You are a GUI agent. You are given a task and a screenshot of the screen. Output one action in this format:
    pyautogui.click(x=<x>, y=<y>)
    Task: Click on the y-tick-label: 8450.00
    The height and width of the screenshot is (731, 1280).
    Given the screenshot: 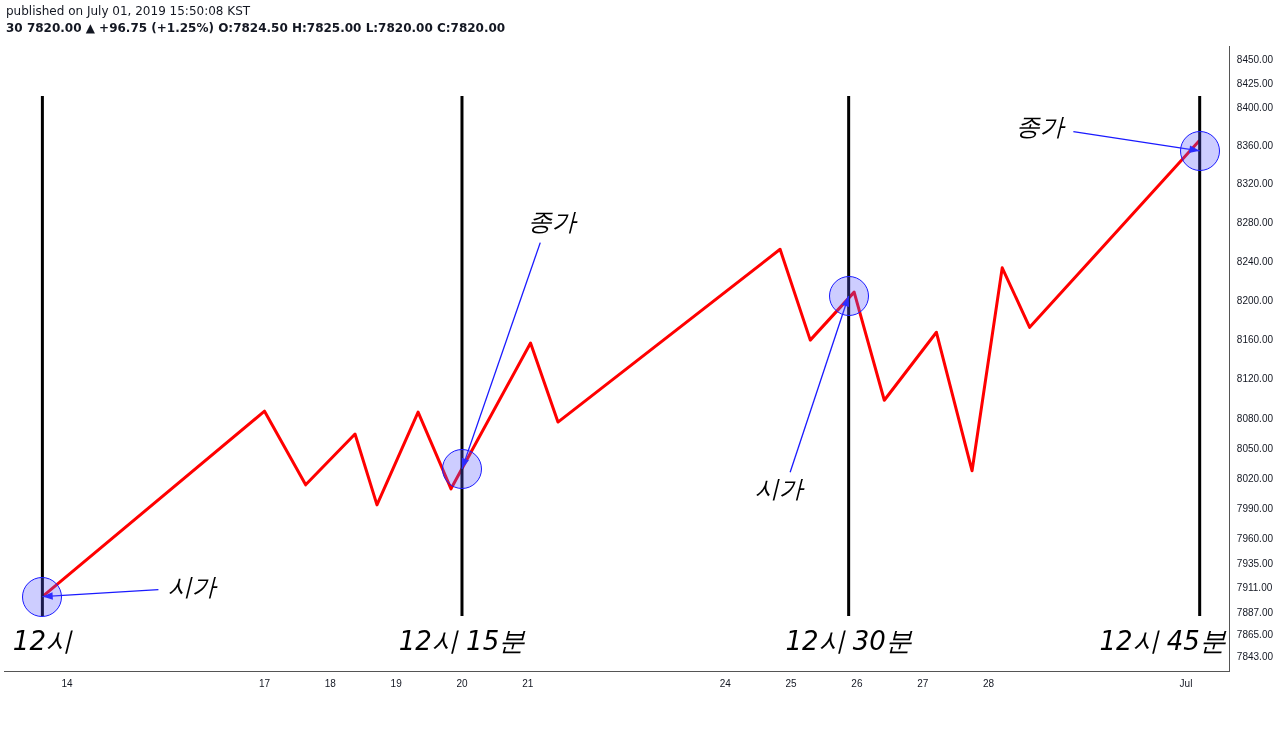 What is the action you would take?
    pyautogui.click(x=1255, y=59)
    